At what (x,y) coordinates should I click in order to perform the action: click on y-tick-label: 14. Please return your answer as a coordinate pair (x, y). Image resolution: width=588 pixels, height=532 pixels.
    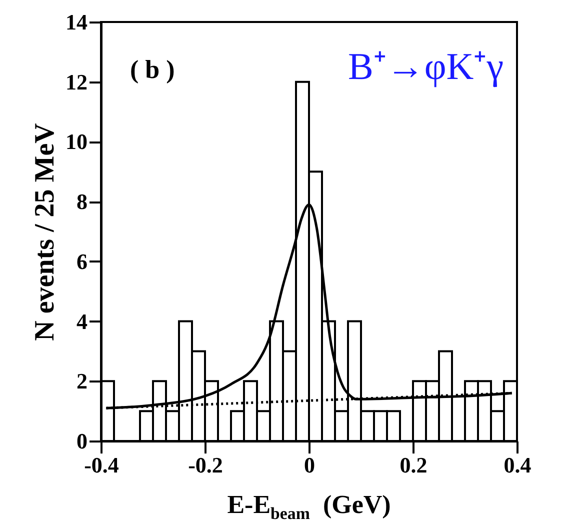
    Looking at the image, I should click on (77, 22).